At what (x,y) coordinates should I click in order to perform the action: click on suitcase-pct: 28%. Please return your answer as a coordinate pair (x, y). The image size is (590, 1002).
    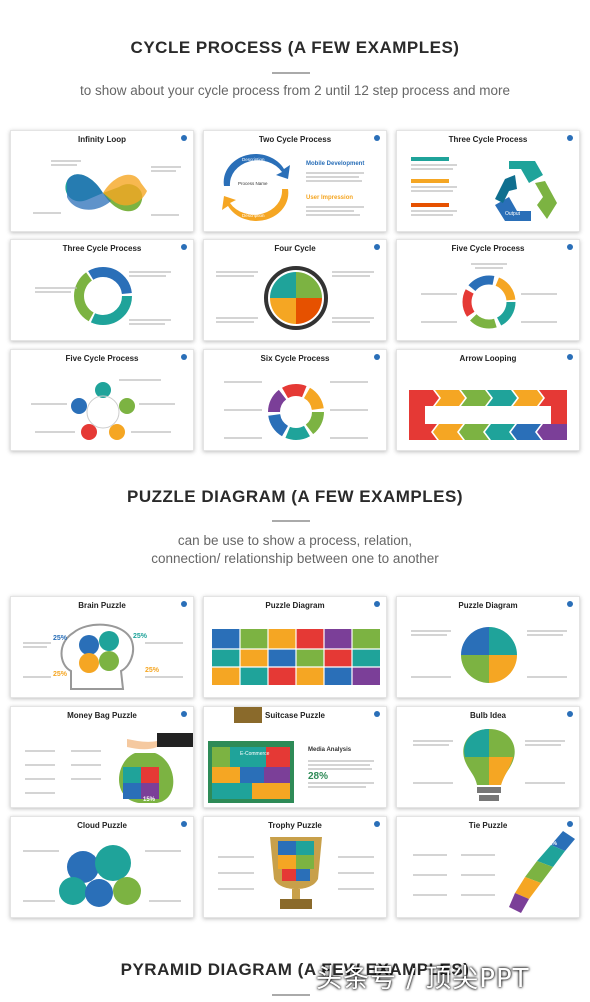
    Looking at the image, I should click on (318, 776).